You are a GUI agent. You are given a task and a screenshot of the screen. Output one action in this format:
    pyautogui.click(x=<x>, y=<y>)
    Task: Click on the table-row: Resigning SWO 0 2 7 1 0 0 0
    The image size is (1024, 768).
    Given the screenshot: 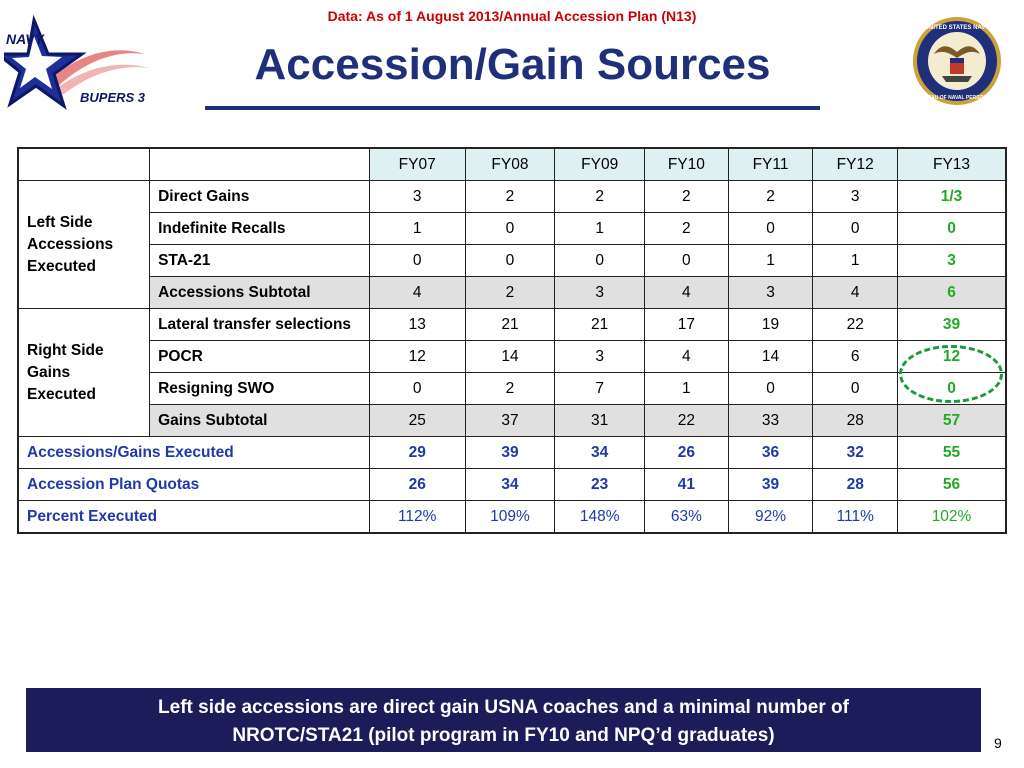 What is the action you would take?
    pyautogui.click(x=512, y=388)
    